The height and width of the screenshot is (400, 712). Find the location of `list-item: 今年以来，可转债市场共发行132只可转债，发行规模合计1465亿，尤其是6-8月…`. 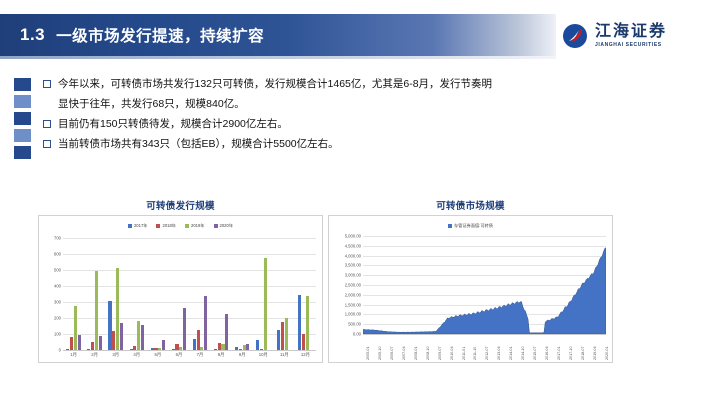

list-item: 今年以来，可转债市场共发行132只可转债，发行规模合计1465亿，尤其是6-8月… is located at coordinates (370, 84).